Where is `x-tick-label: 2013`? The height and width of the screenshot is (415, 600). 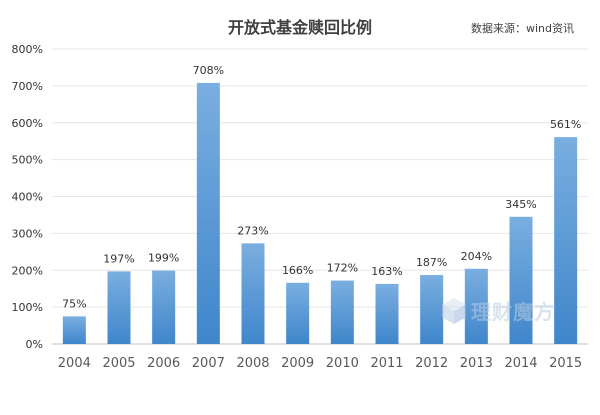
x-tick-label: 2013 is located at coordinates (476, 363).